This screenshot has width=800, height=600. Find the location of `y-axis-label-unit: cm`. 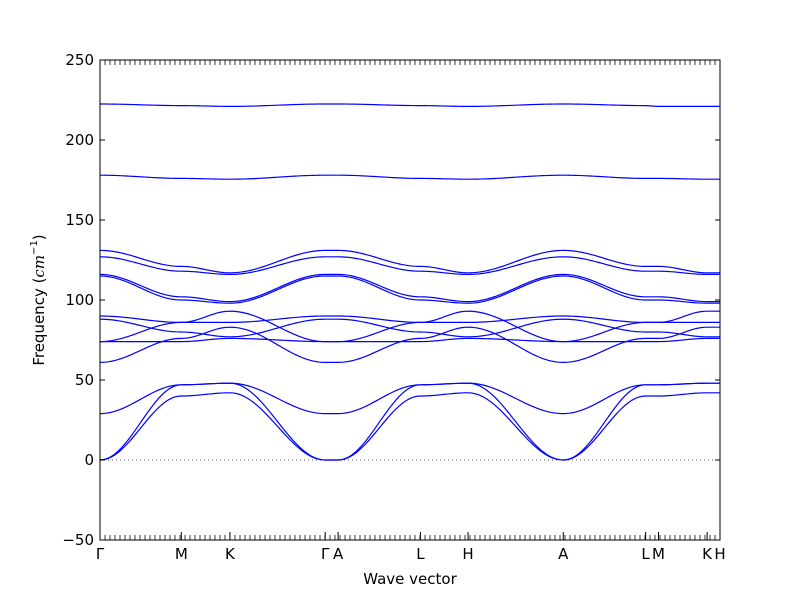

y-axis-label-unit: cm is located at coordinates (39, 266).